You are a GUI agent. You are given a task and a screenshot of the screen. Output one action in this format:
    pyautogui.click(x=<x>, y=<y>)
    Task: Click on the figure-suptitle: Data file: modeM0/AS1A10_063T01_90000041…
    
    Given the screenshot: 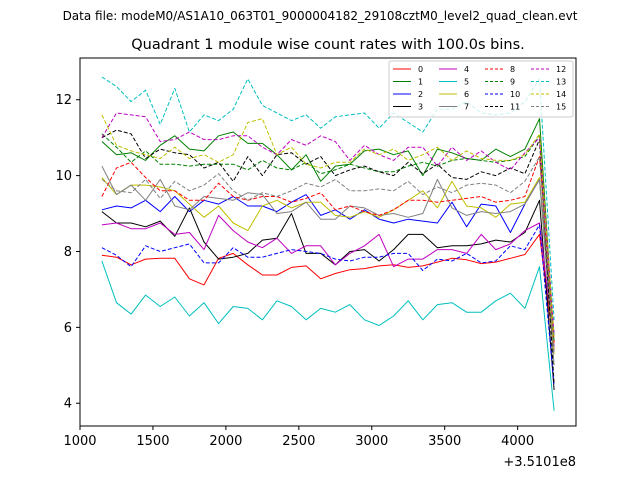 What is the action you would take?
    pyautogui.click(x=320, y=16)
    